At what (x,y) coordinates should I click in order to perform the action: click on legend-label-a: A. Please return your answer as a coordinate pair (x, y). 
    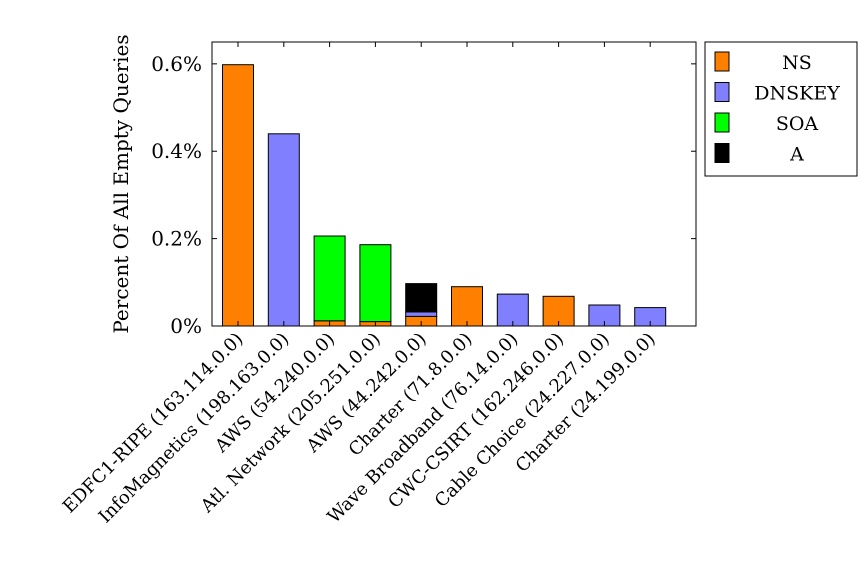
    Looking at the image, I should click on (796, 155).